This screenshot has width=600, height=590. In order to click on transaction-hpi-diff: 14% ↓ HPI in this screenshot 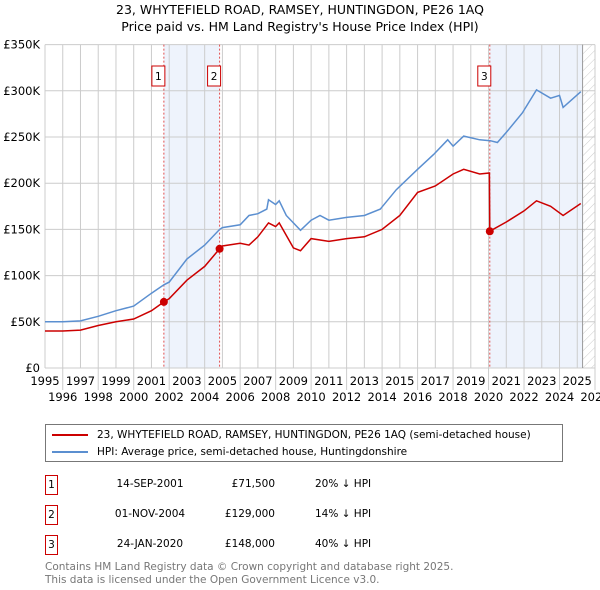, I will do `click(343, 514)`.